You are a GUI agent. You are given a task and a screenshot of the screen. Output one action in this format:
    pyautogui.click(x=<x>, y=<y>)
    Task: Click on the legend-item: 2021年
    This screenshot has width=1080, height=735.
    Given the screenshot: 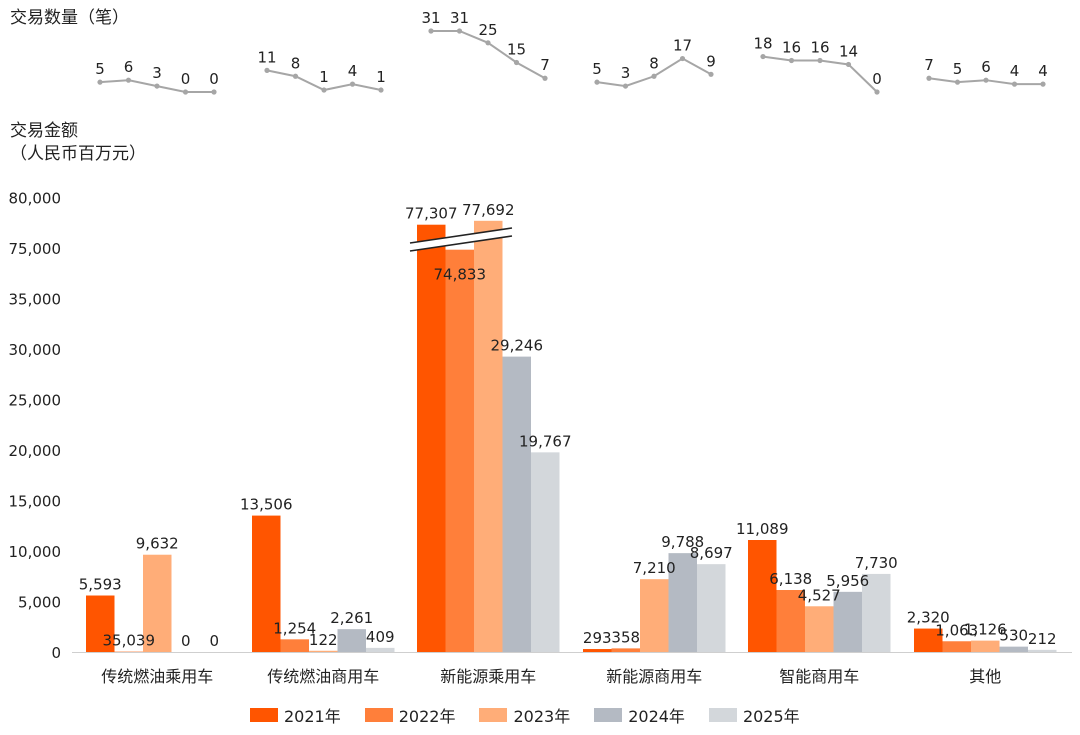 What is the action you would take?
    pyautogui.click(x=295, y=715)
    